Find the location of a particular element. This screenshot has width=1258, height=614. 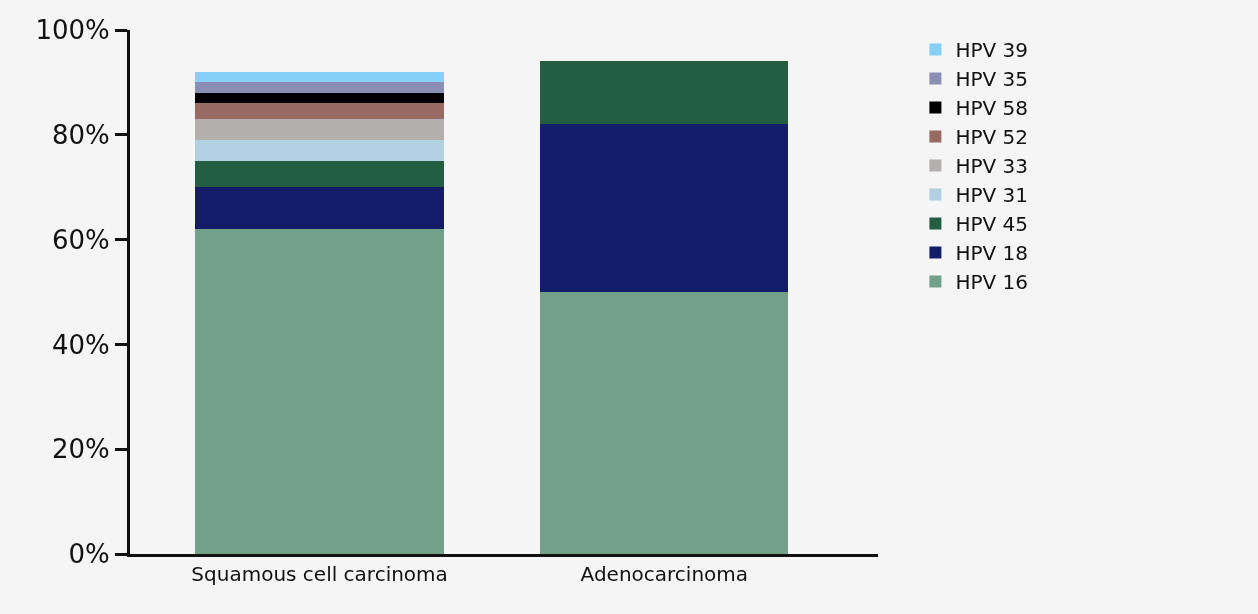

legend-label: HPV 39 is located at coordinates (991, 50).